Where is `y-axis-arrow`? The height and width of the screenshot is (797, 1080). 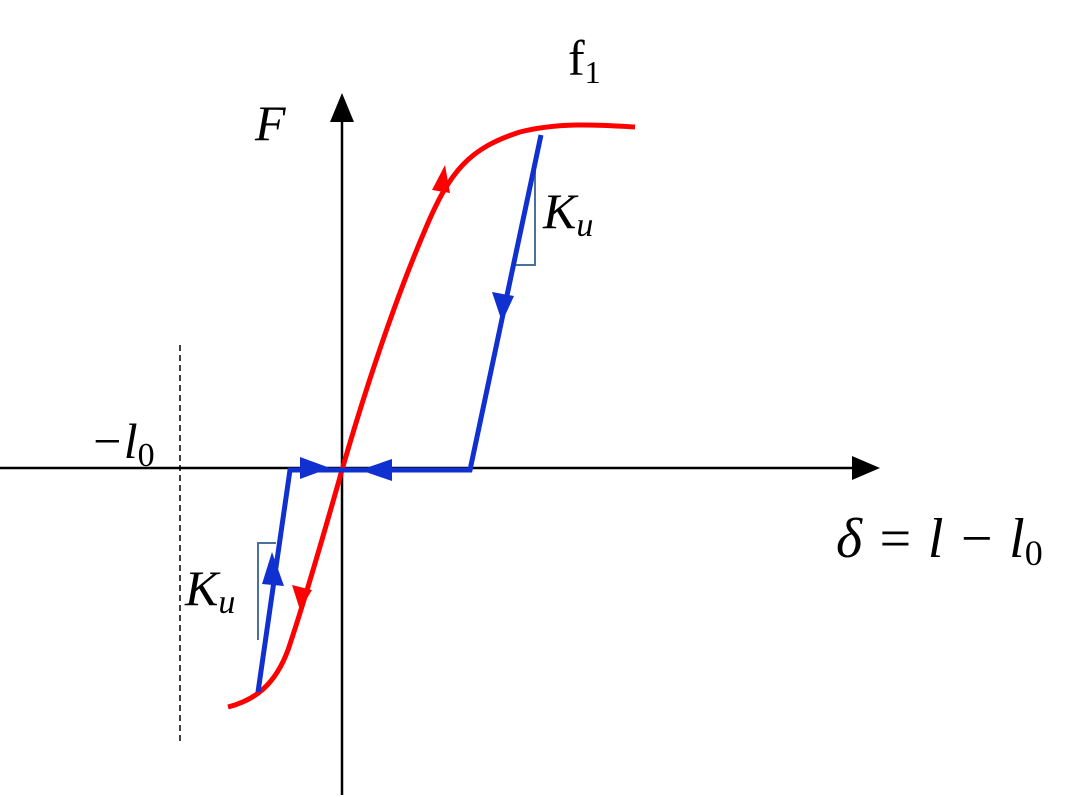 y-axis-arrow is located at coordinates (342, 107).